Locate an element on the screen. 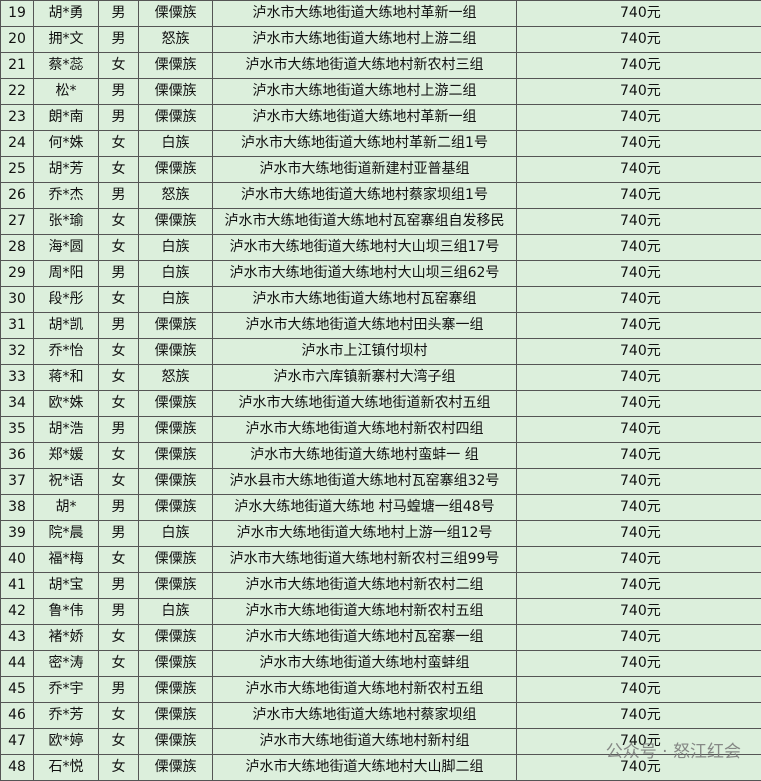 The height and width of the screenshot is (781, 761). address: 泸水市大练地街道大练地村瓦窑寨组 is located at coordinates (365, 300).